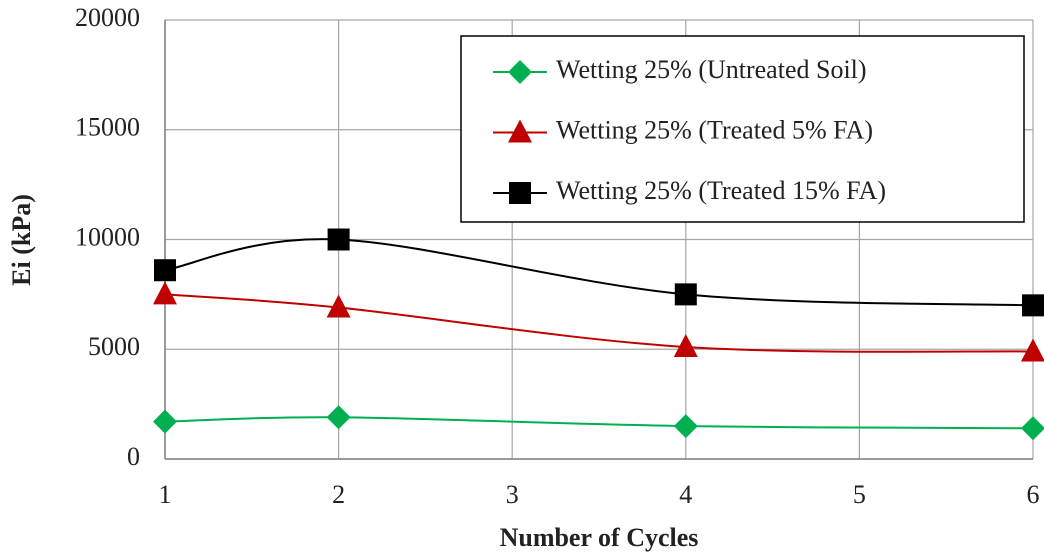 Image resolution: width=1044 pixels, height=560 pixels. Describe the element at coordinates (21, 240) in the screenshot. I see `y-axis-title: Ei (kPa)` at that location.